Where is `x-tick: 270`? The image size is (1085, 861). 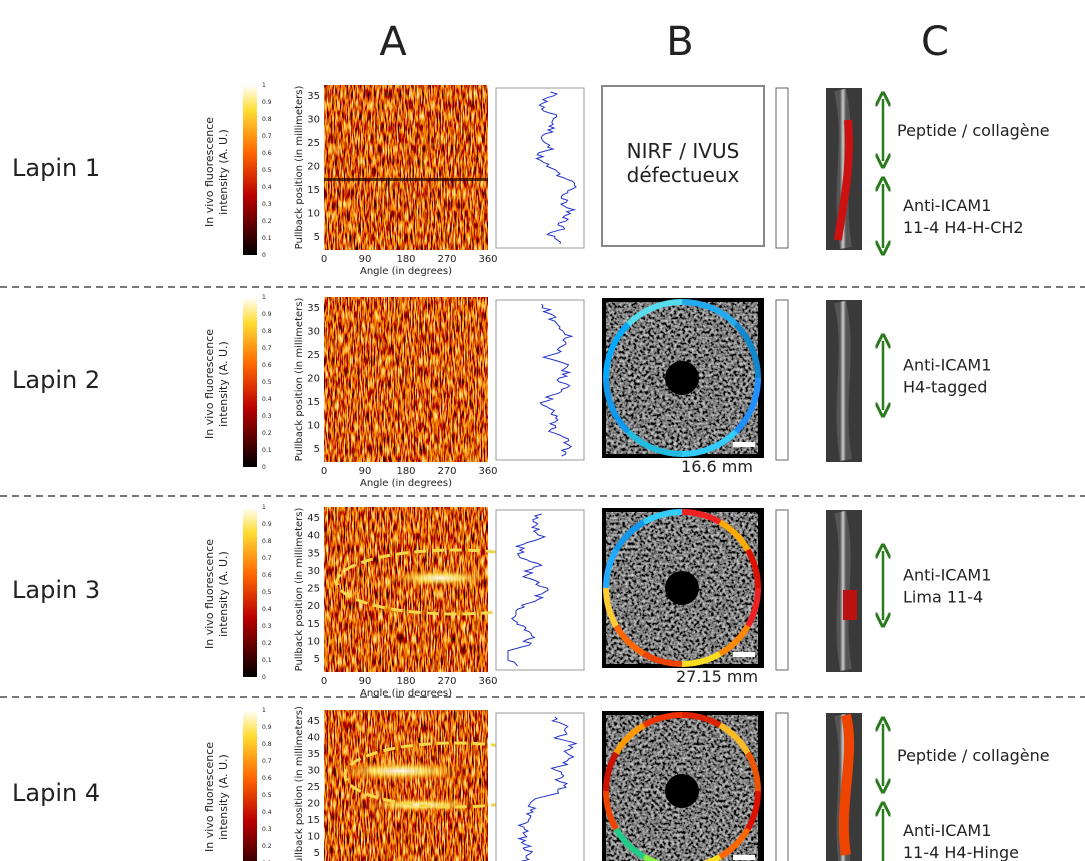 x-tick: 270 is located at coordinates (446, 471).